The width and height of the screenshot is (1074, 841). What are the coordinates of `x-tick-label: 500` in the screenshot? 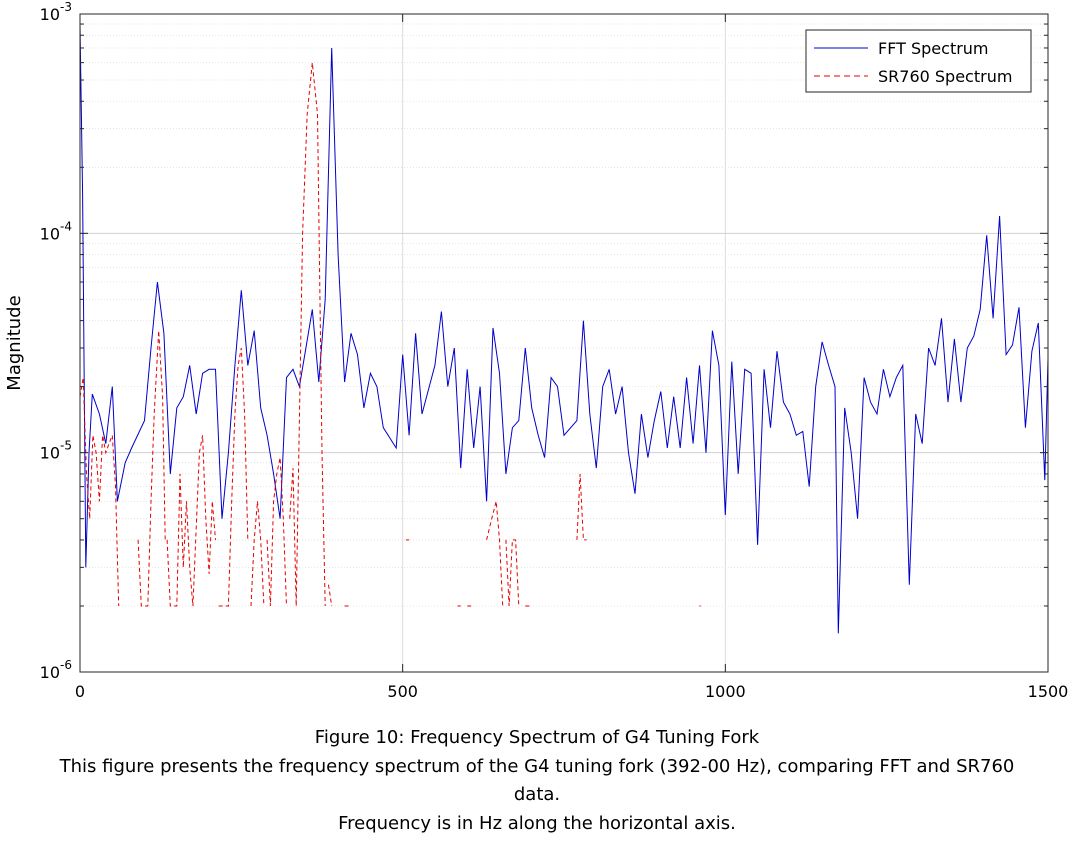 It's located at (402, 691).